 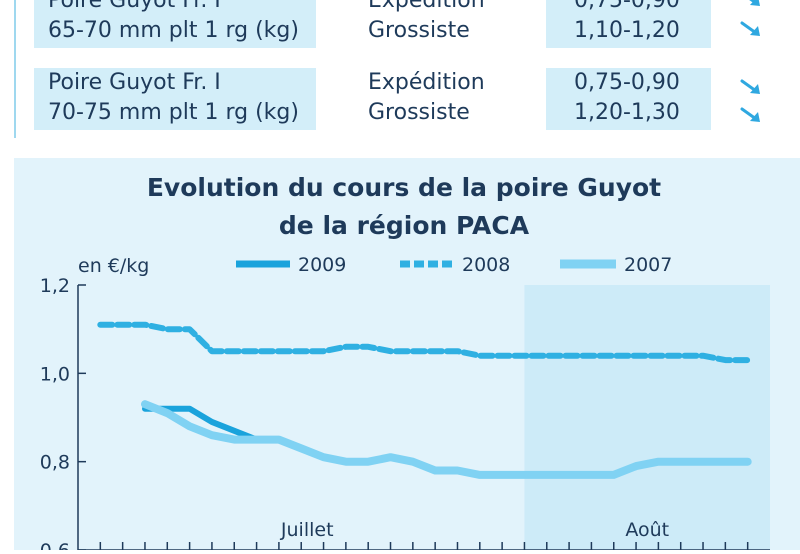 I want to click on chart-subtitle: de la région PACA, so click(x=404, y=225).